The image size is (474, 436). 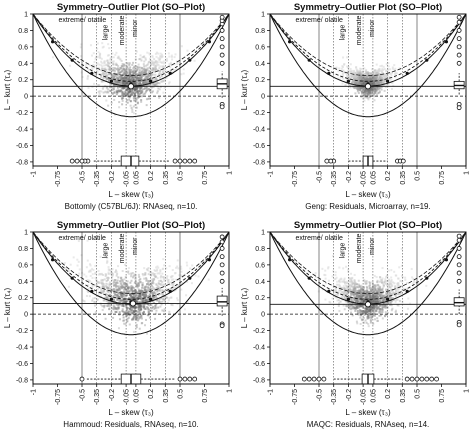 What do you see at coordinates (83, 177) in the screenshot?
I see `x-tick-label: -0.5` at bounding box center [83, 177].